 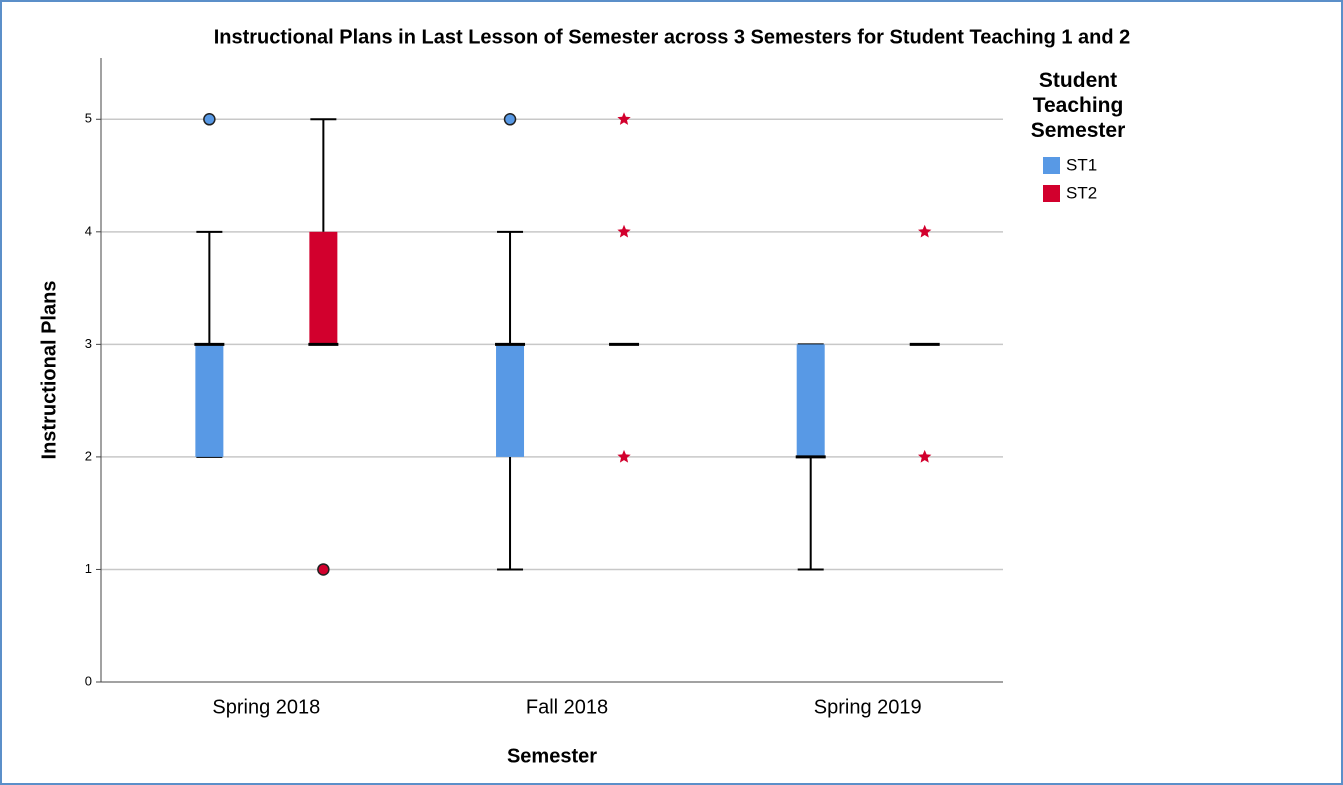 I want to click on y-axis-label: Instructional Plans, so click(x=49, y=370).